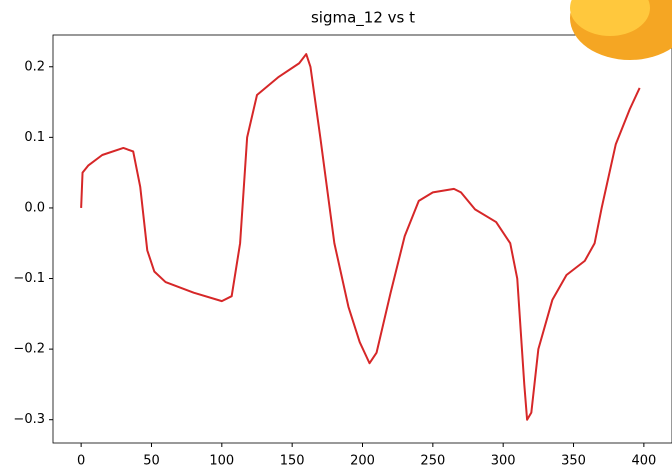  Describe the element at coordinates (29, 349) in the screenshot. I see `y-tick-label: −0.2` at that location.